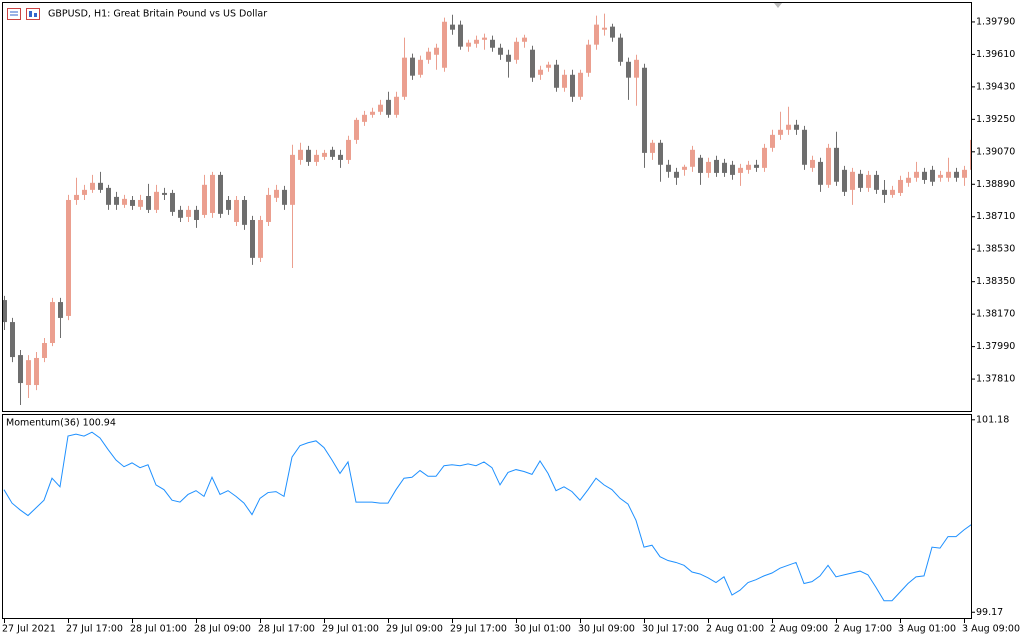  Describe the element at coordinates (992, 419) in the screenshot. I see `y-tick-label: 101.18` at that location.